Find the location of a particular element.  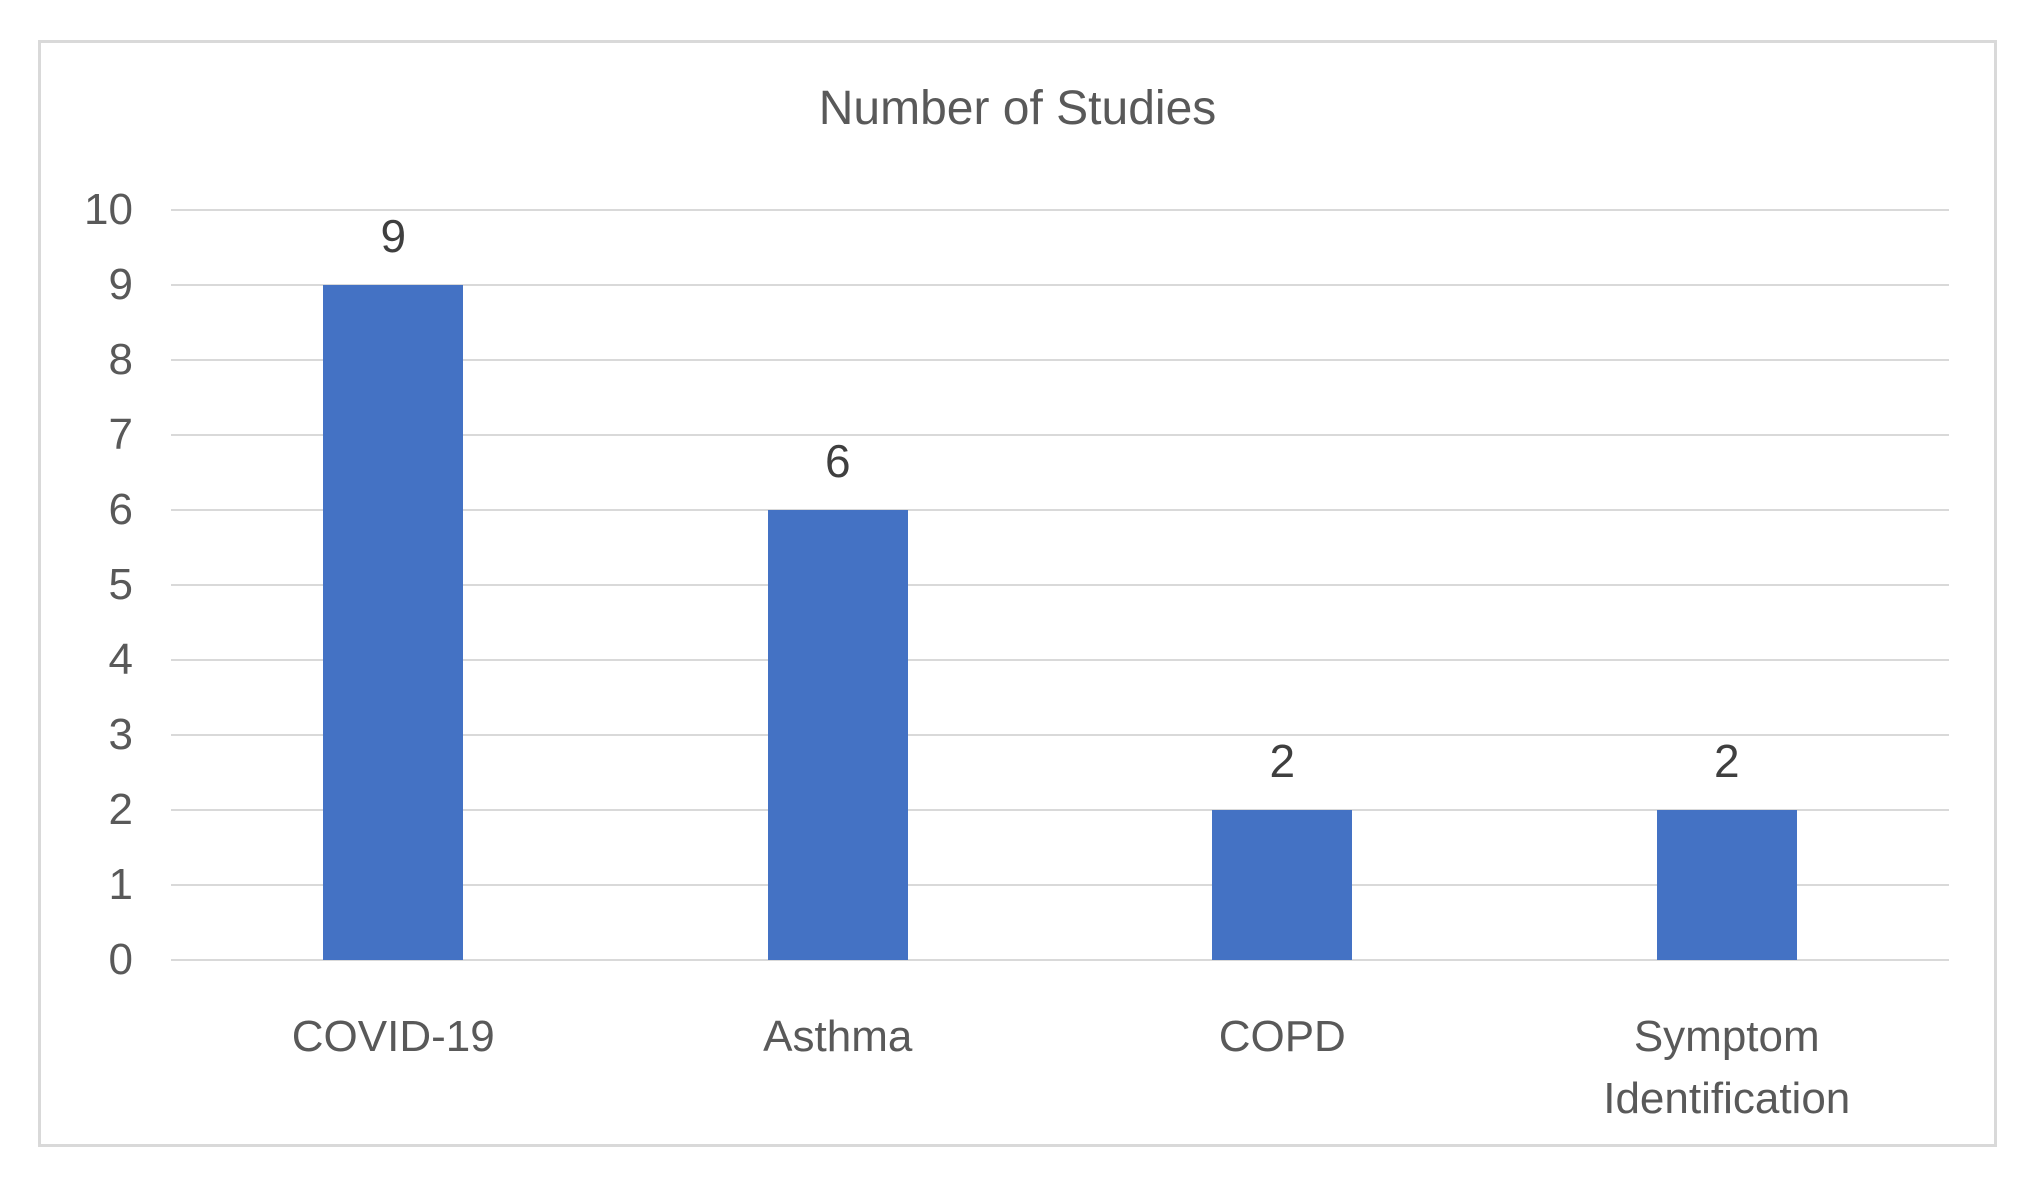

y-tick-label-6: 6 is located at coordinates (120, 509).